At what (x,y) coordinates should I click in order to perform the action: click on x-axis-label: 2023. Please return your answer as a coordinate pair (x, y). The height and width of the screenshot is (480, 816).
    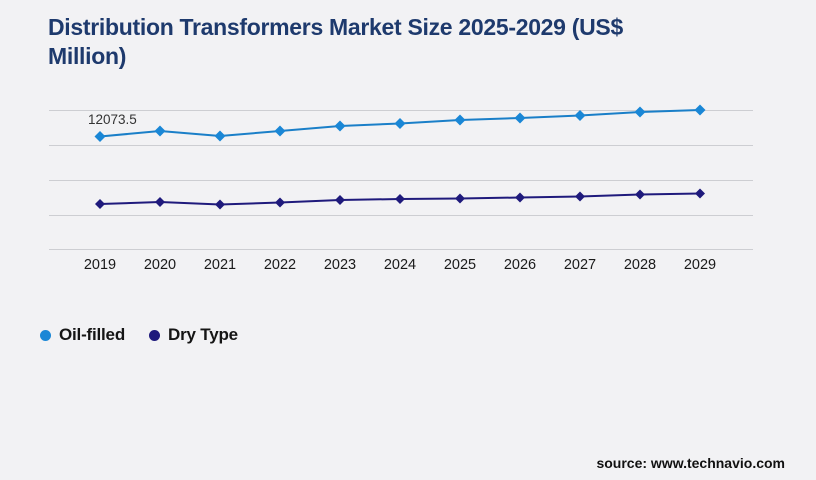
    Looking at the image, I should click on (340, 265).